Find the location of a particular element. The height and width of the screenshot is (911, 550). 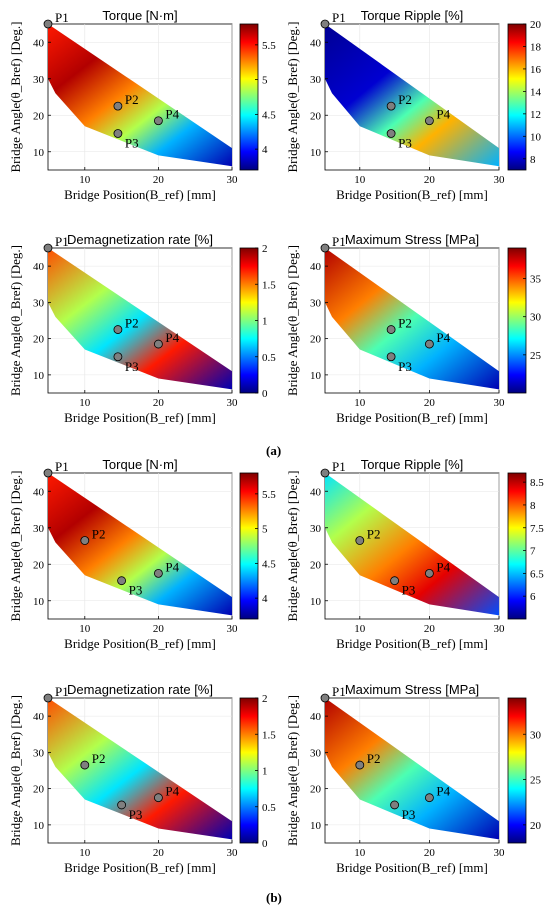

colorbar-tick-label: 5 is located at coordinates (265, 530).